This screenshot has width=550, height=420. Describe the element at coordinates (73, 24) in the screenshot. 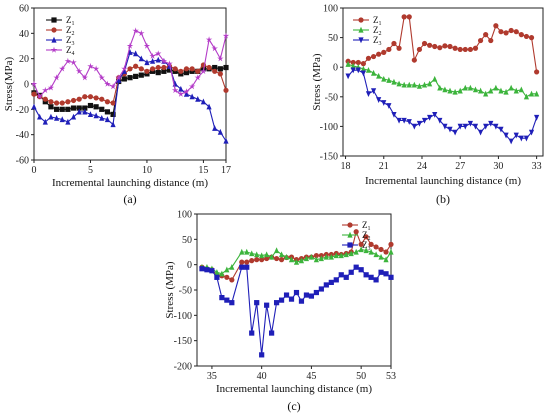

I see `legend-subscript: 1` at that location.